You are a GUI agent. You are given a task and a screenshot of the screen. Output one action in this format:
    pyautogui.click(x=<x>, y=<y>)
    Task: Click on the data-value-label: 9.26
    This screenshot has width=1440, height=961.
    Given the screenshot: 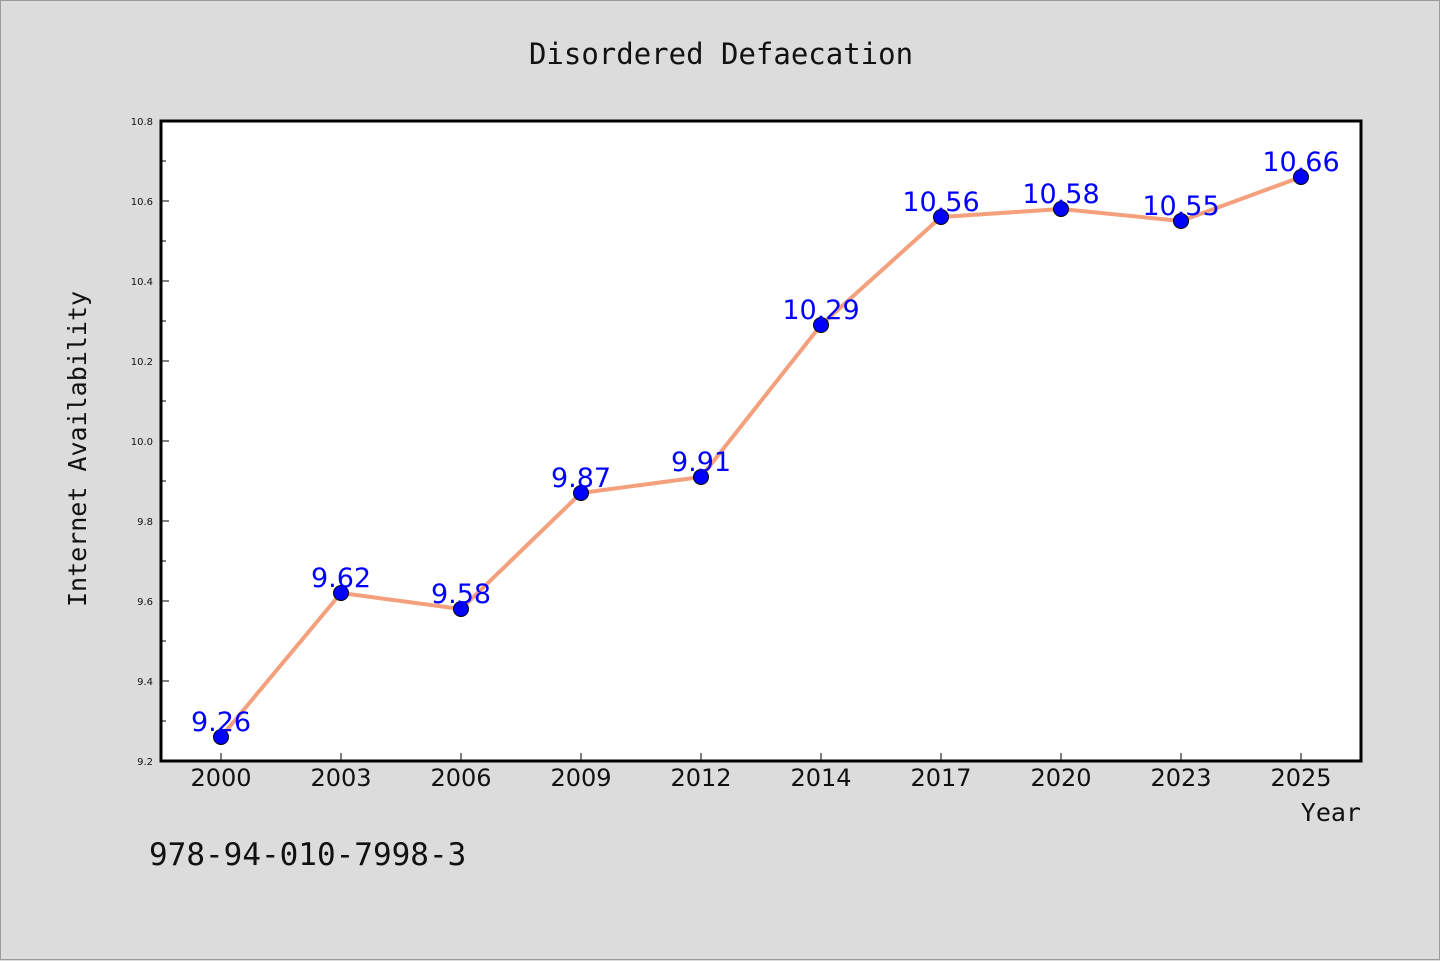 What is the action you would take?
    pyautogui.click(x=221, y=722)
    